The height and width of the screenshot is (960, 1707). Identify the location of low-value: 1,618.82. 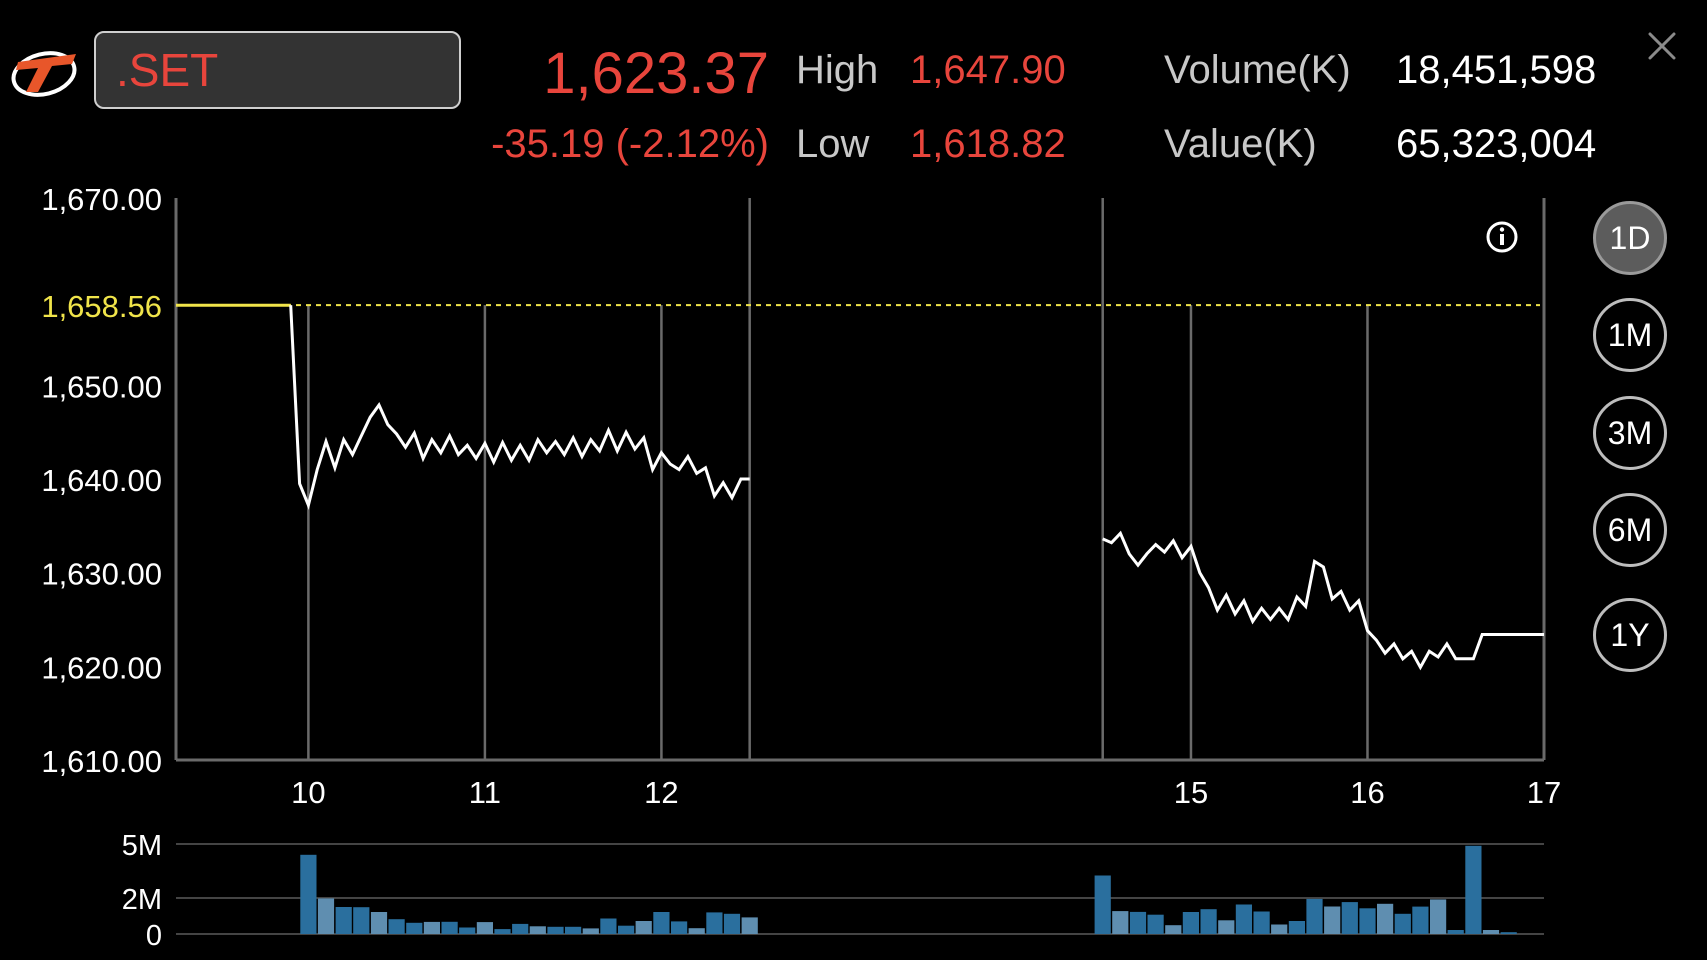
(988, 144).